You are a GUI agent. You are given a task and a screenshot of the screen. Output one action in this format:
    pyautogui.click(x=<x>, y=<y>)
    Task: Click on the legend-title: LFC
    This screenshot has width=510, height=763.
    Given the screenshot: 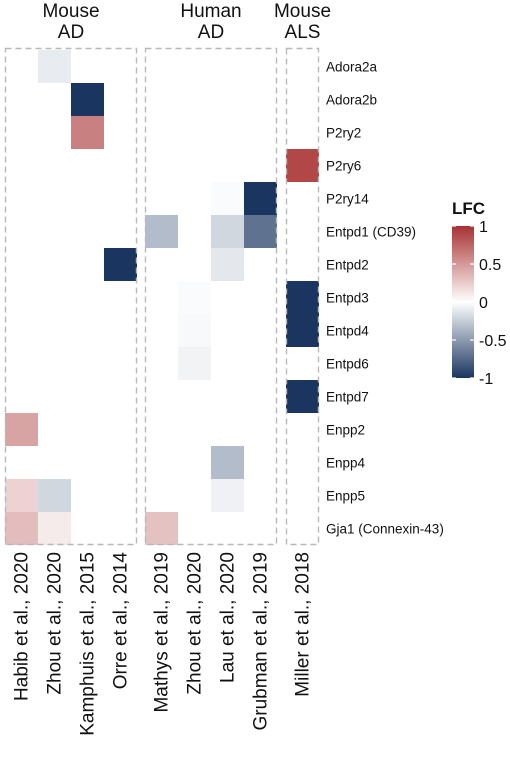 What is the action you would take?
    pyautogui.click(x=468, y=208)
    